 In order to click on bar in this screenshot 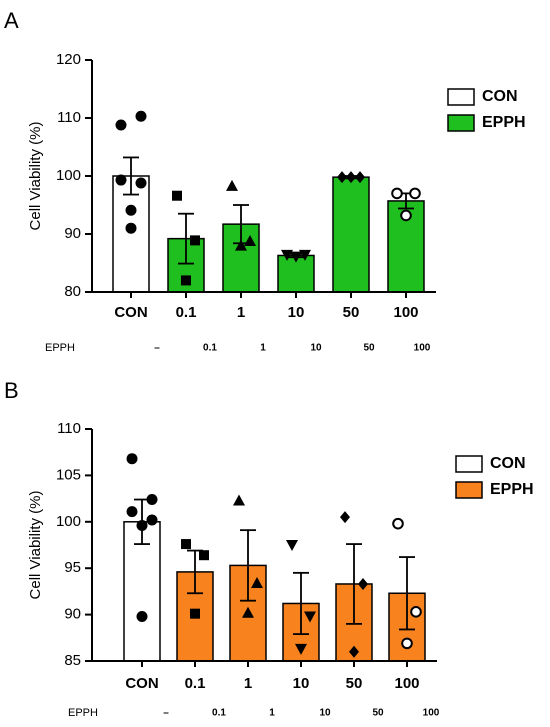, I will do `click(351, 234)`.